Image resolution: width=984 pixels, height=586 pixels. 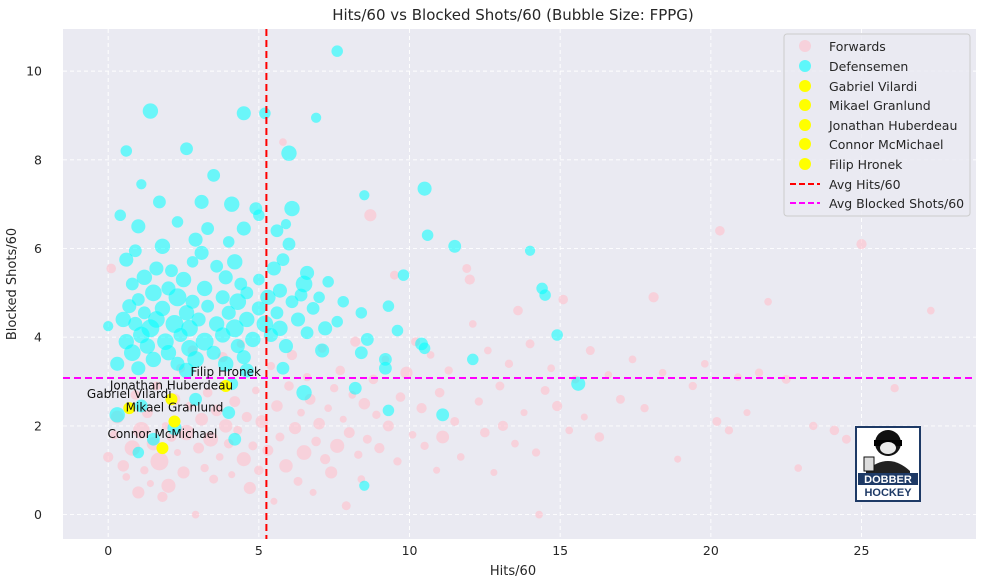 What do you see at coordinates (560, 550) in the screenshot?
I see `x-tick-label: 15` at bounding box center [560, 550].